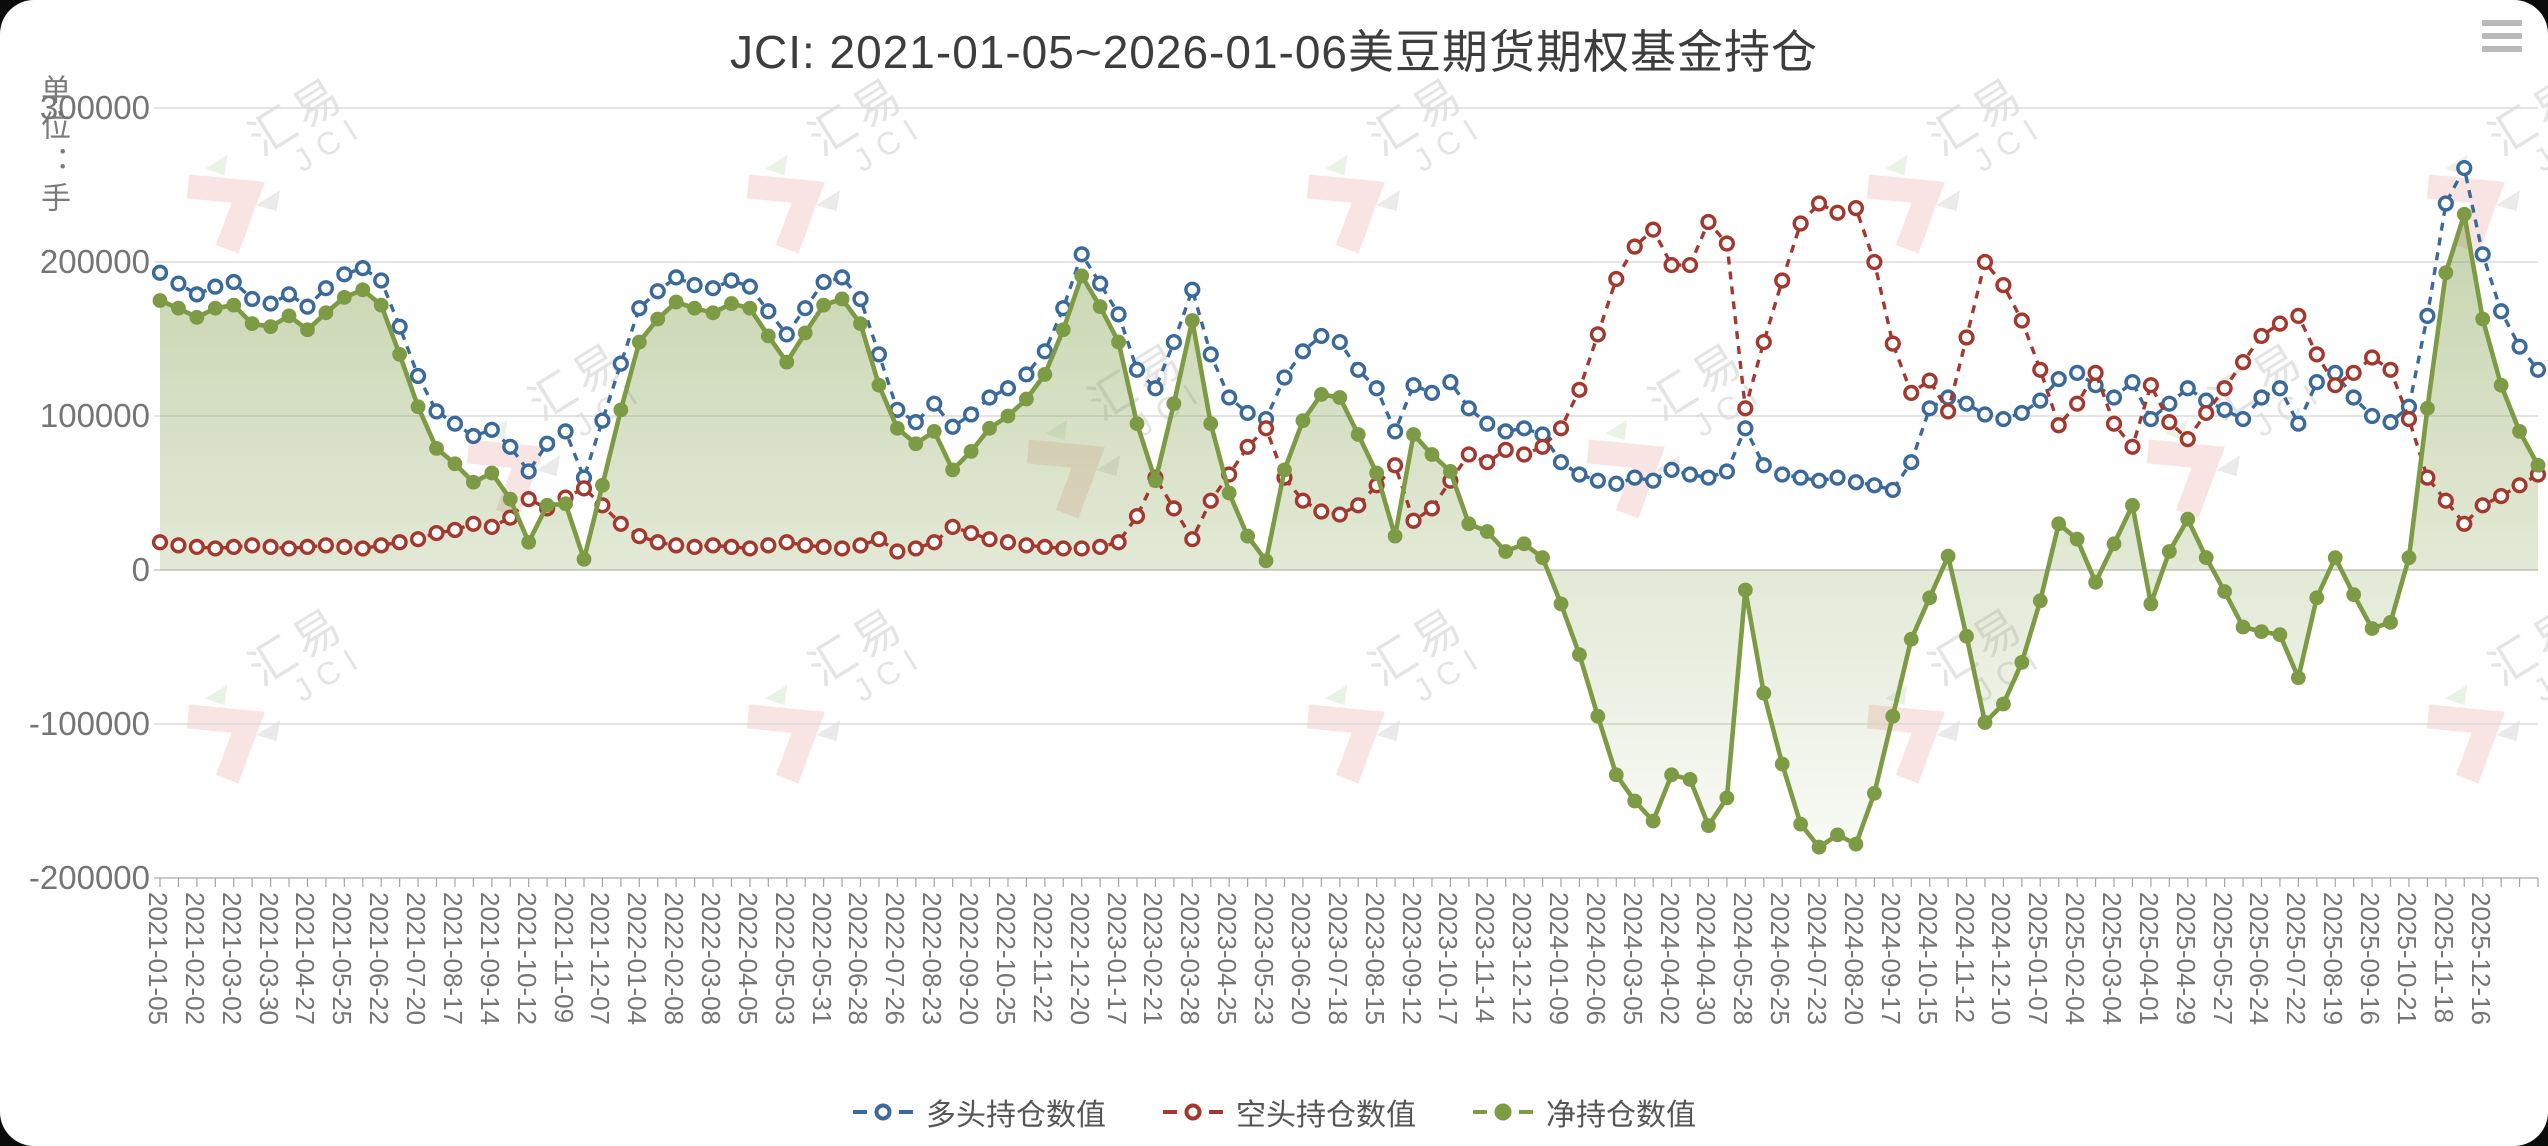 Image resolution: width=2548 pixels, height=1146 pixels. Describe the element at coordinates (2480, 958) in the screenshot. I see `x-axis-tick-label: 2025-12-16` at that location.